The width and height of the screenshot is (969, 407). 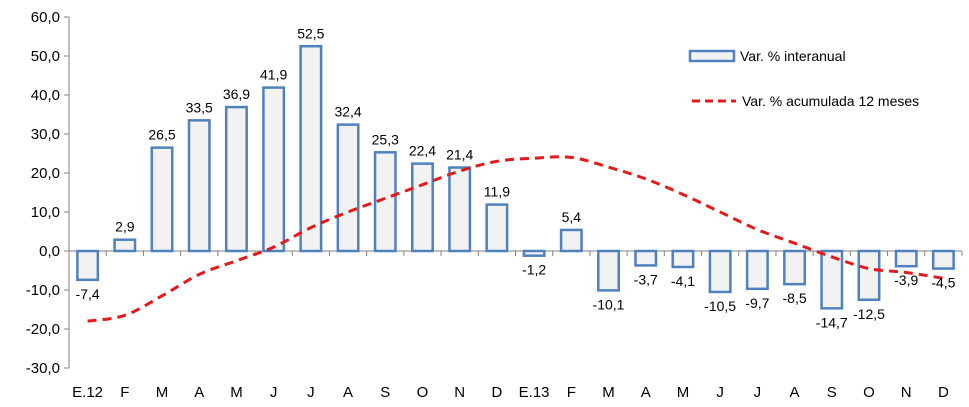 What do you see at coordinates (422, 151) in the screenshot?
I see `bar-data-label: 22,4` at bounding box center [422, 151].